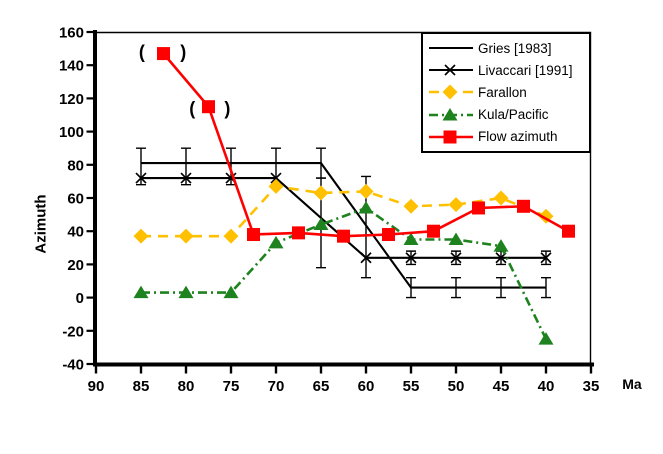 The image size is (663, 454). I want to click on farallon-legend-marker, so click(450, 92).